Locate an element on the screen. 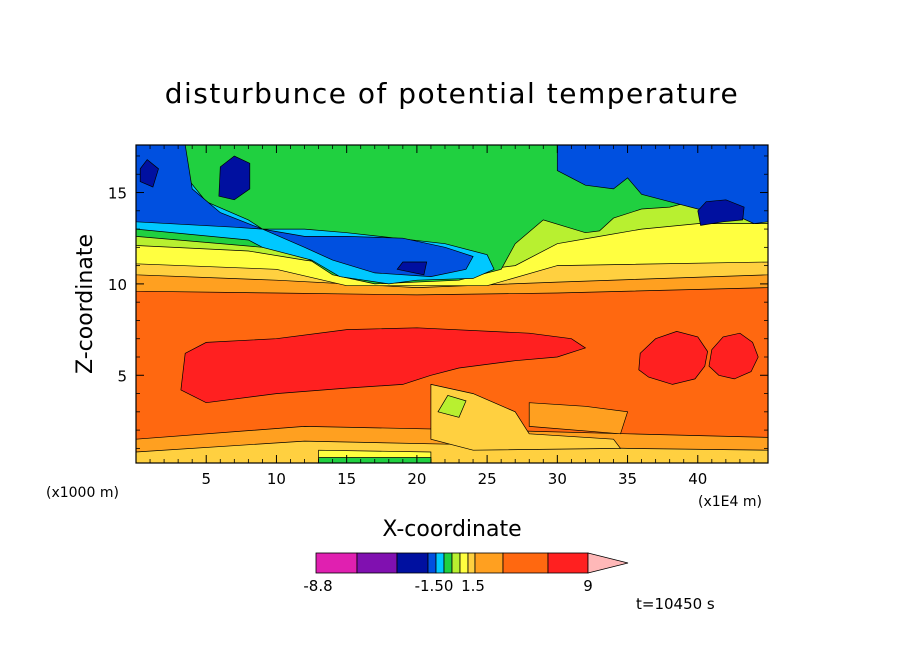  time-label: t=10450 s is located at coordinates (675, 604).